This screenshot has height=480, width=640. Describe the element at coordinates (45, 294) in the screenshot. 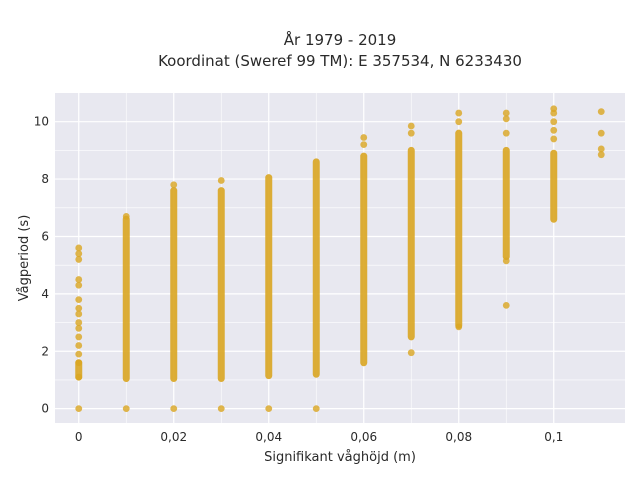

I see `y-tick-label: 4` at that location.